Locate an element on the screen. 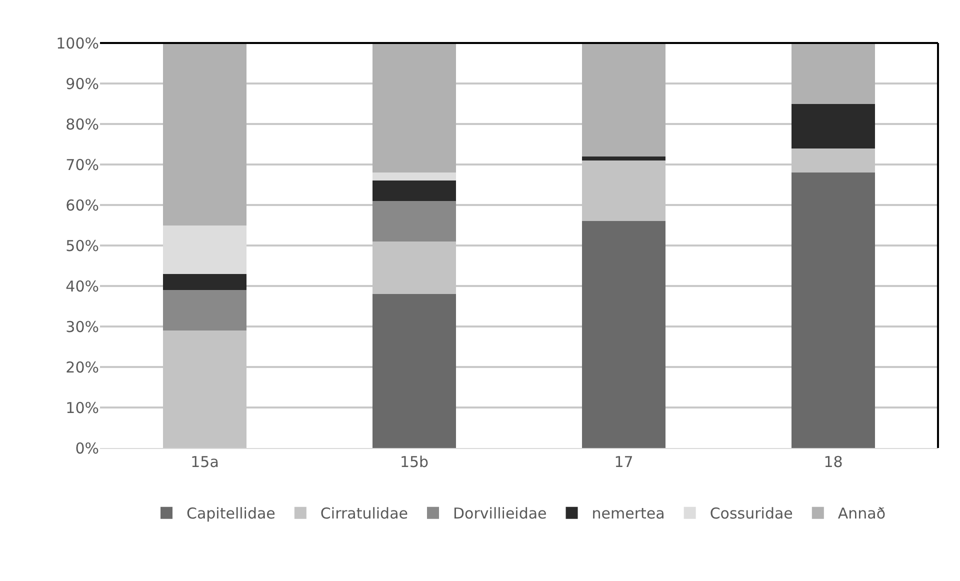  y-tick-label: 0% is located at coordinates (87, 448).